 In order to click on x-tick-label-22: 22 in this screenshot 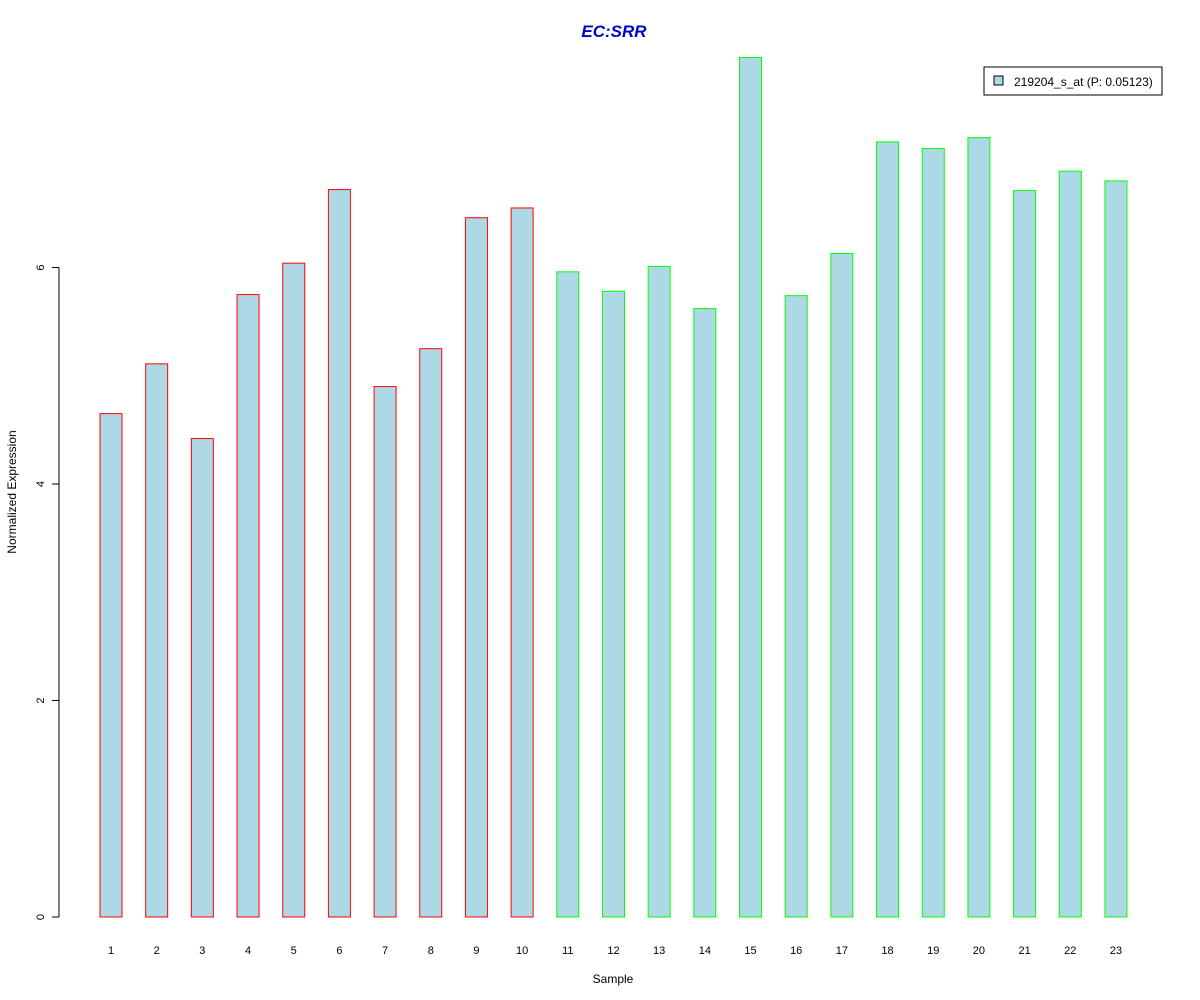, I will do `click(1070, 951)`.